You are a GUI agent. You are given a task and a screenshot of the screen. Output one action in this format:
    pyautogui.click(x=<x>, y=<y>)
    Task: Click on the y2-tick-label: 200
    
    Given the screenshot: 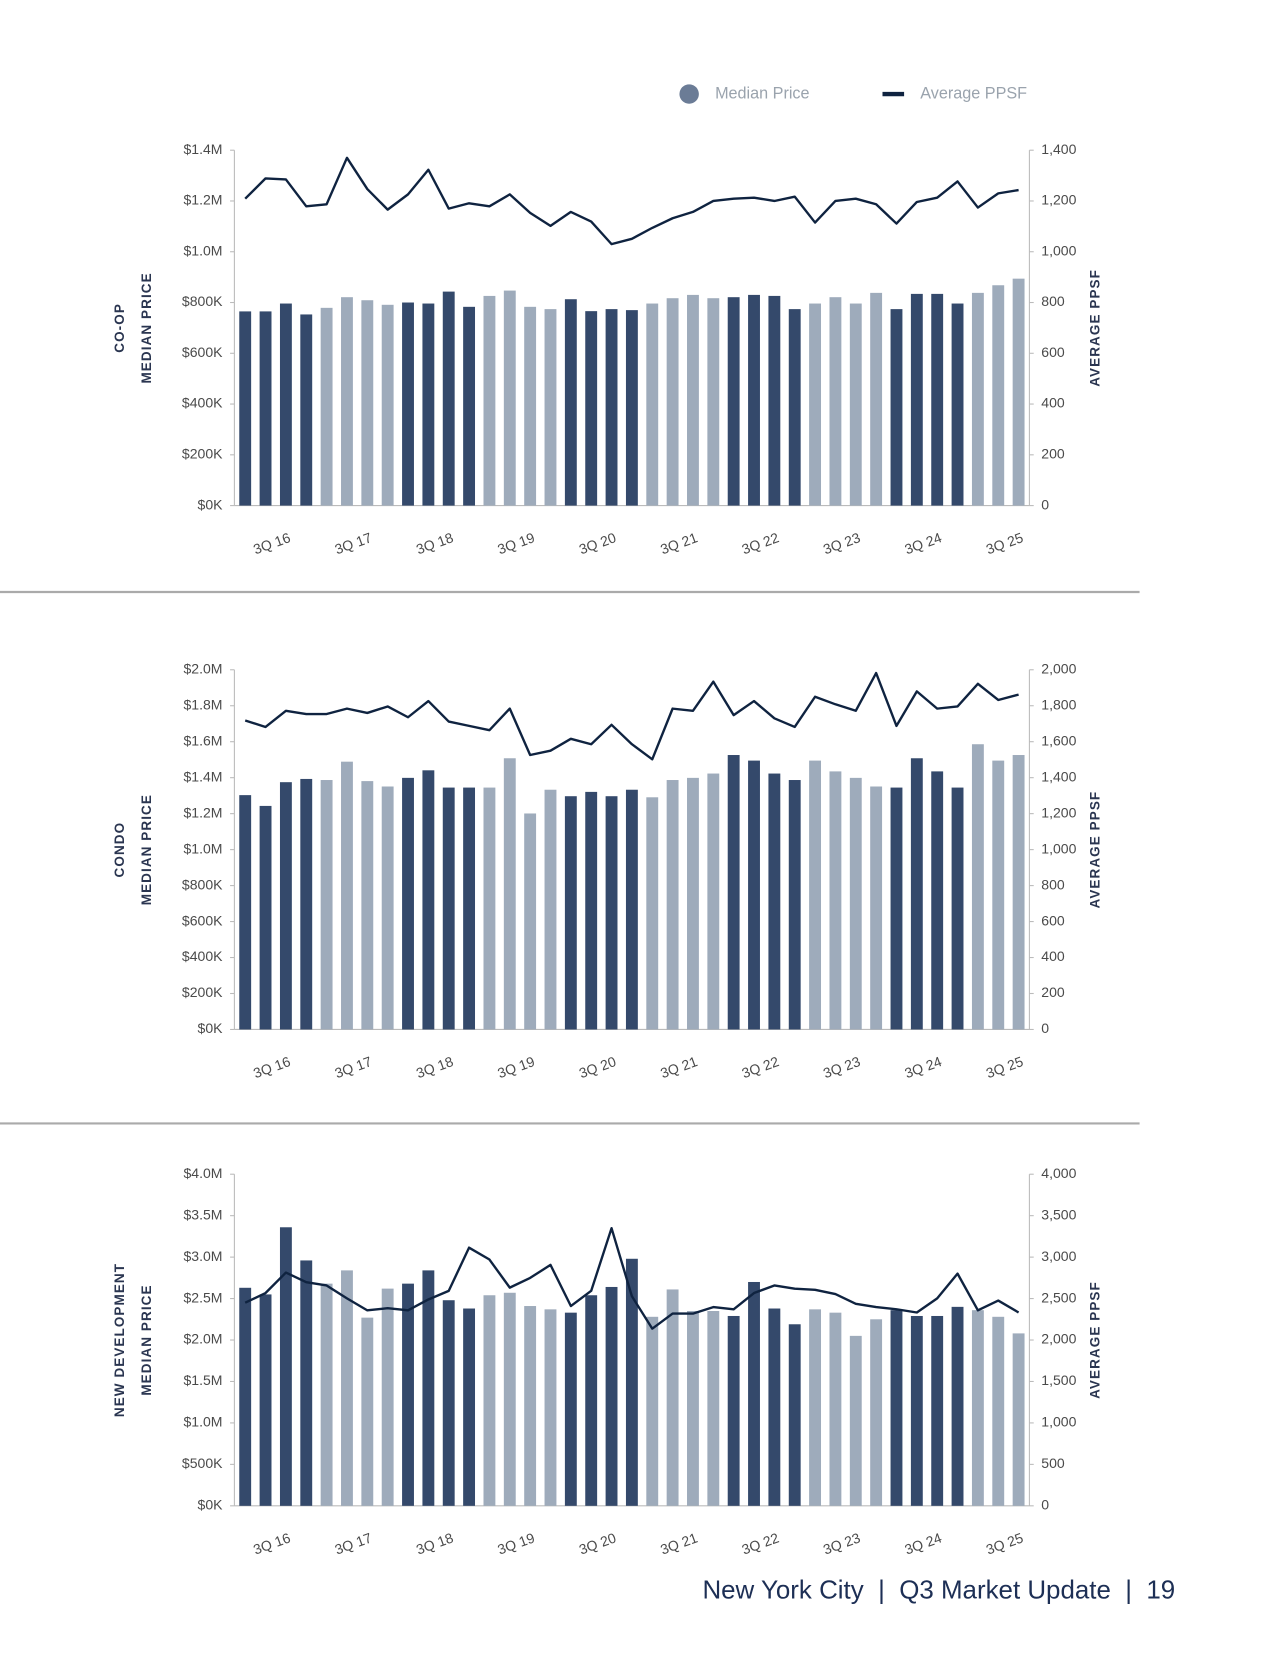 What is the action you would take?
    pyautogui.click(x=1053, y=454)
    